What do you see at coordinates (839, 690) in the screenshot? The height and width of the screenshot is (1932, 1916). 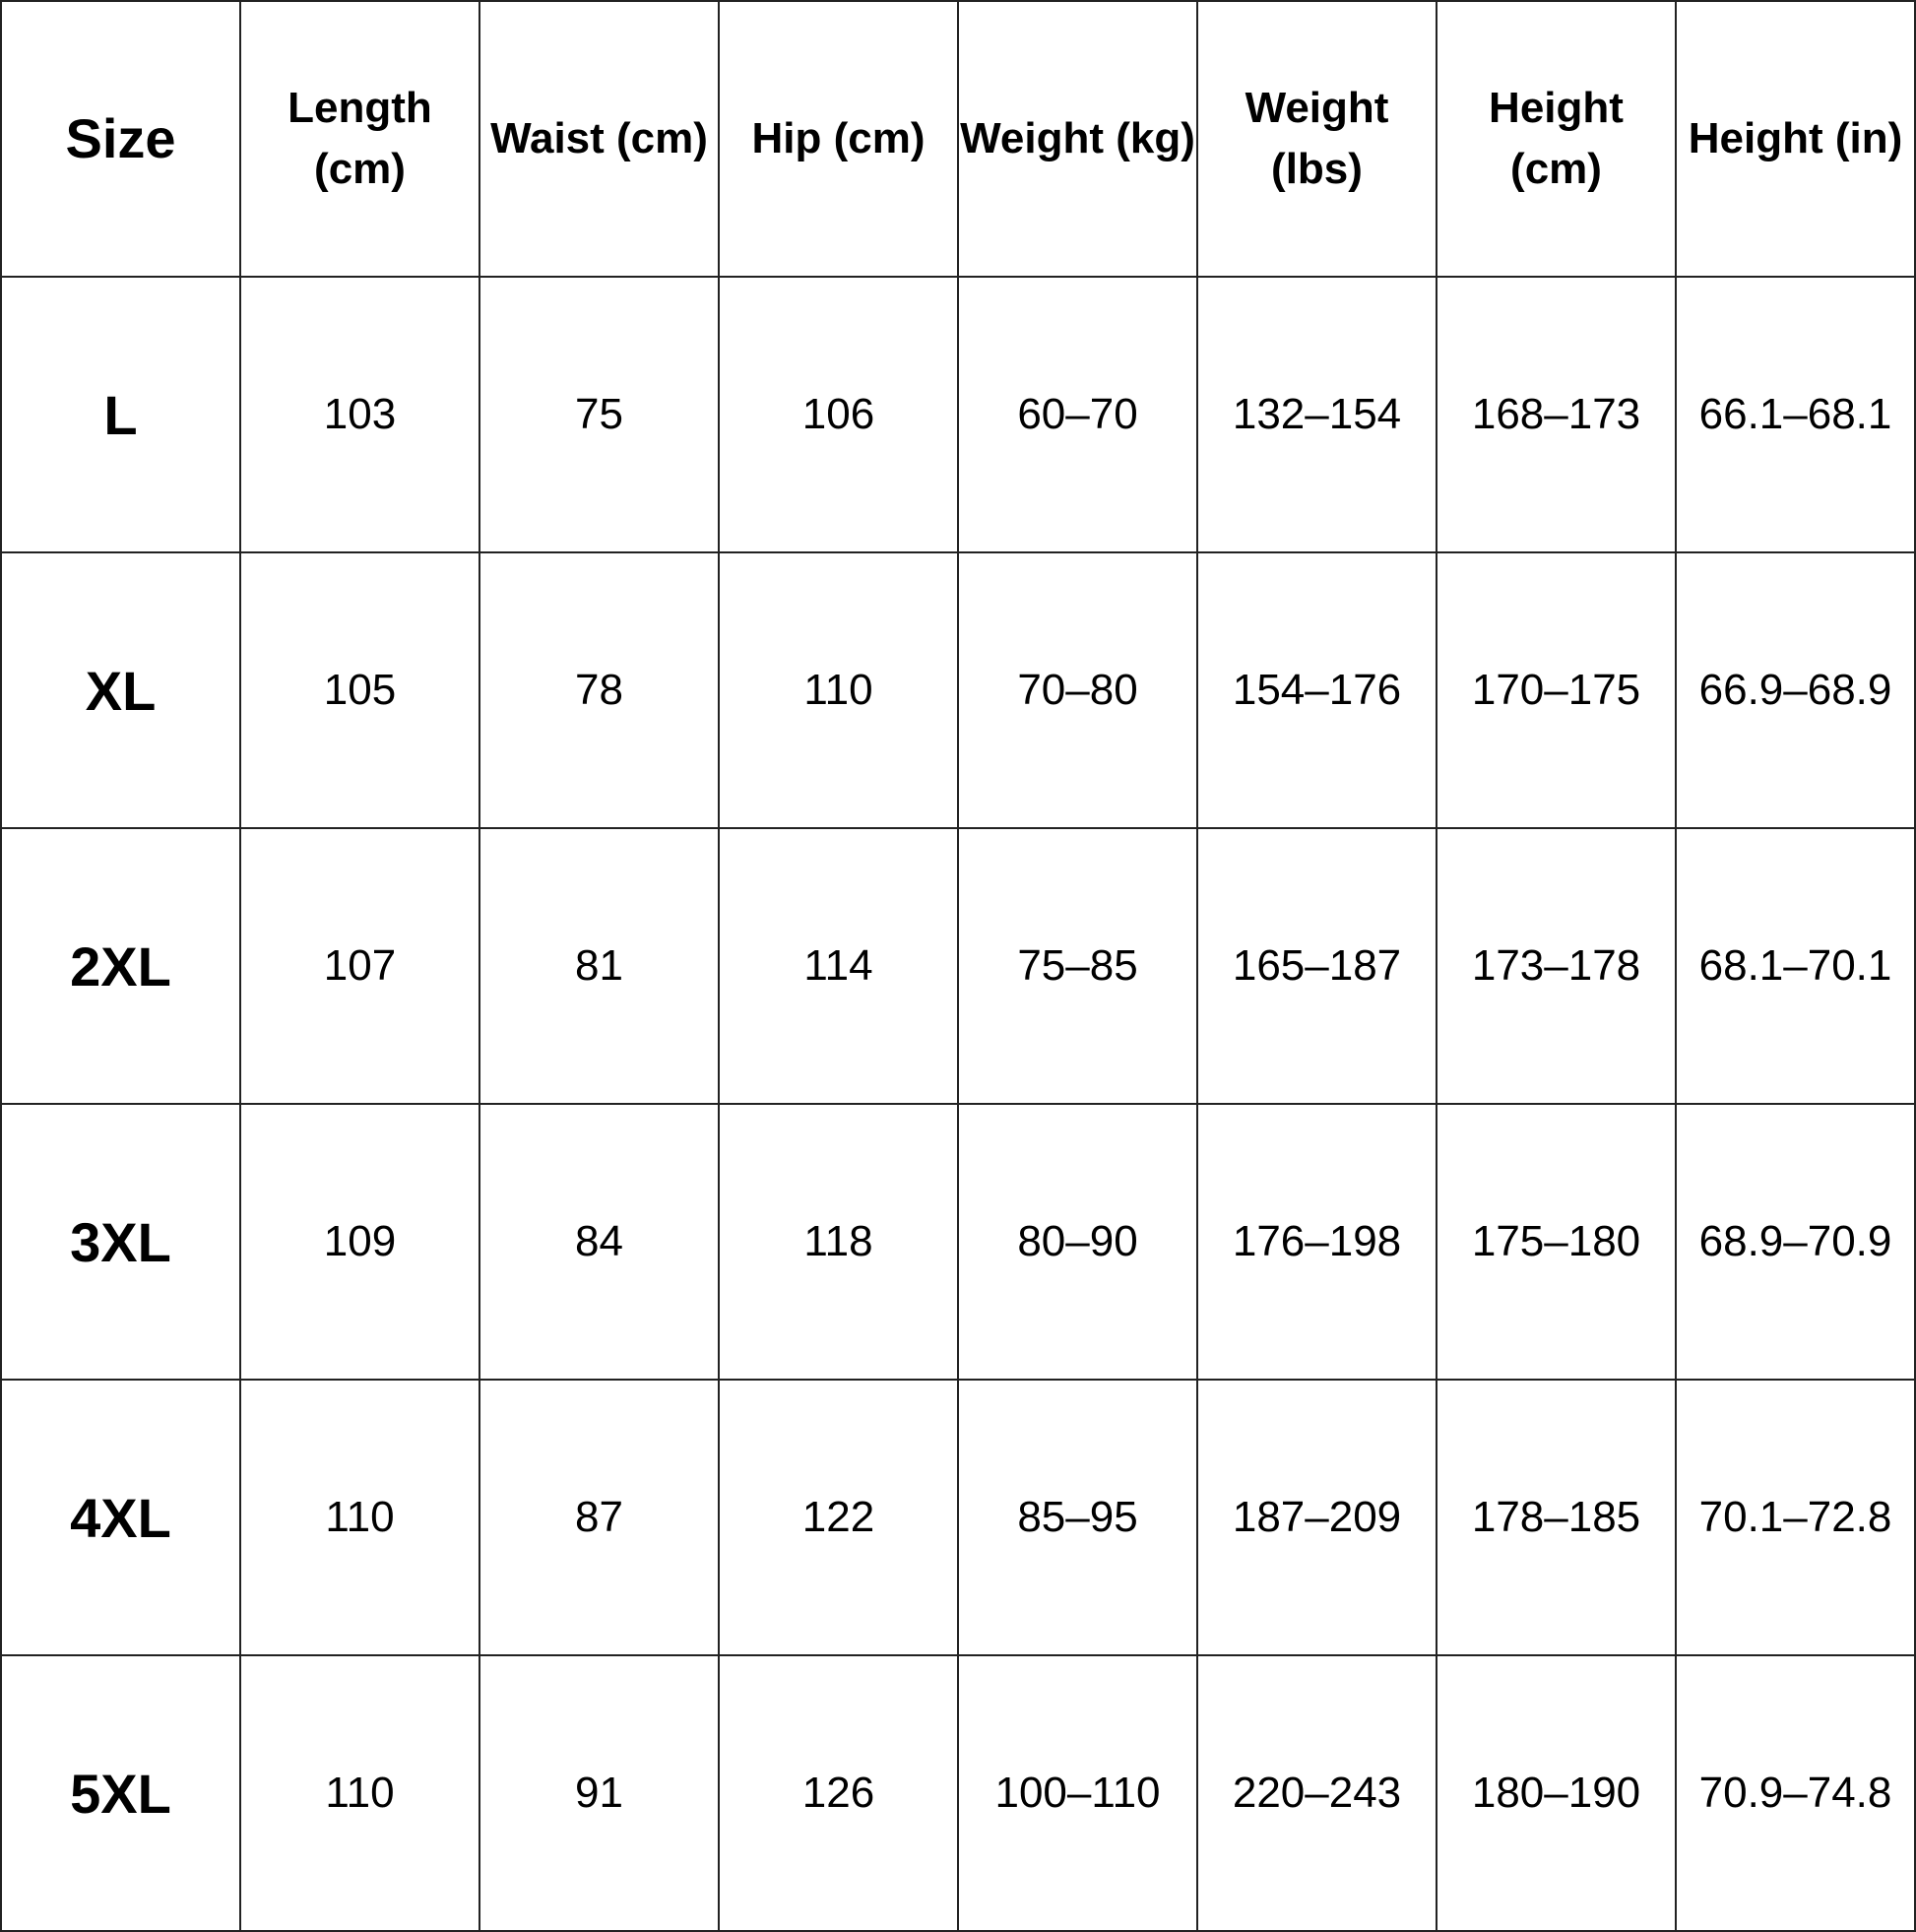 I see `cell-hip: 110` at bounding box center [839, 690].